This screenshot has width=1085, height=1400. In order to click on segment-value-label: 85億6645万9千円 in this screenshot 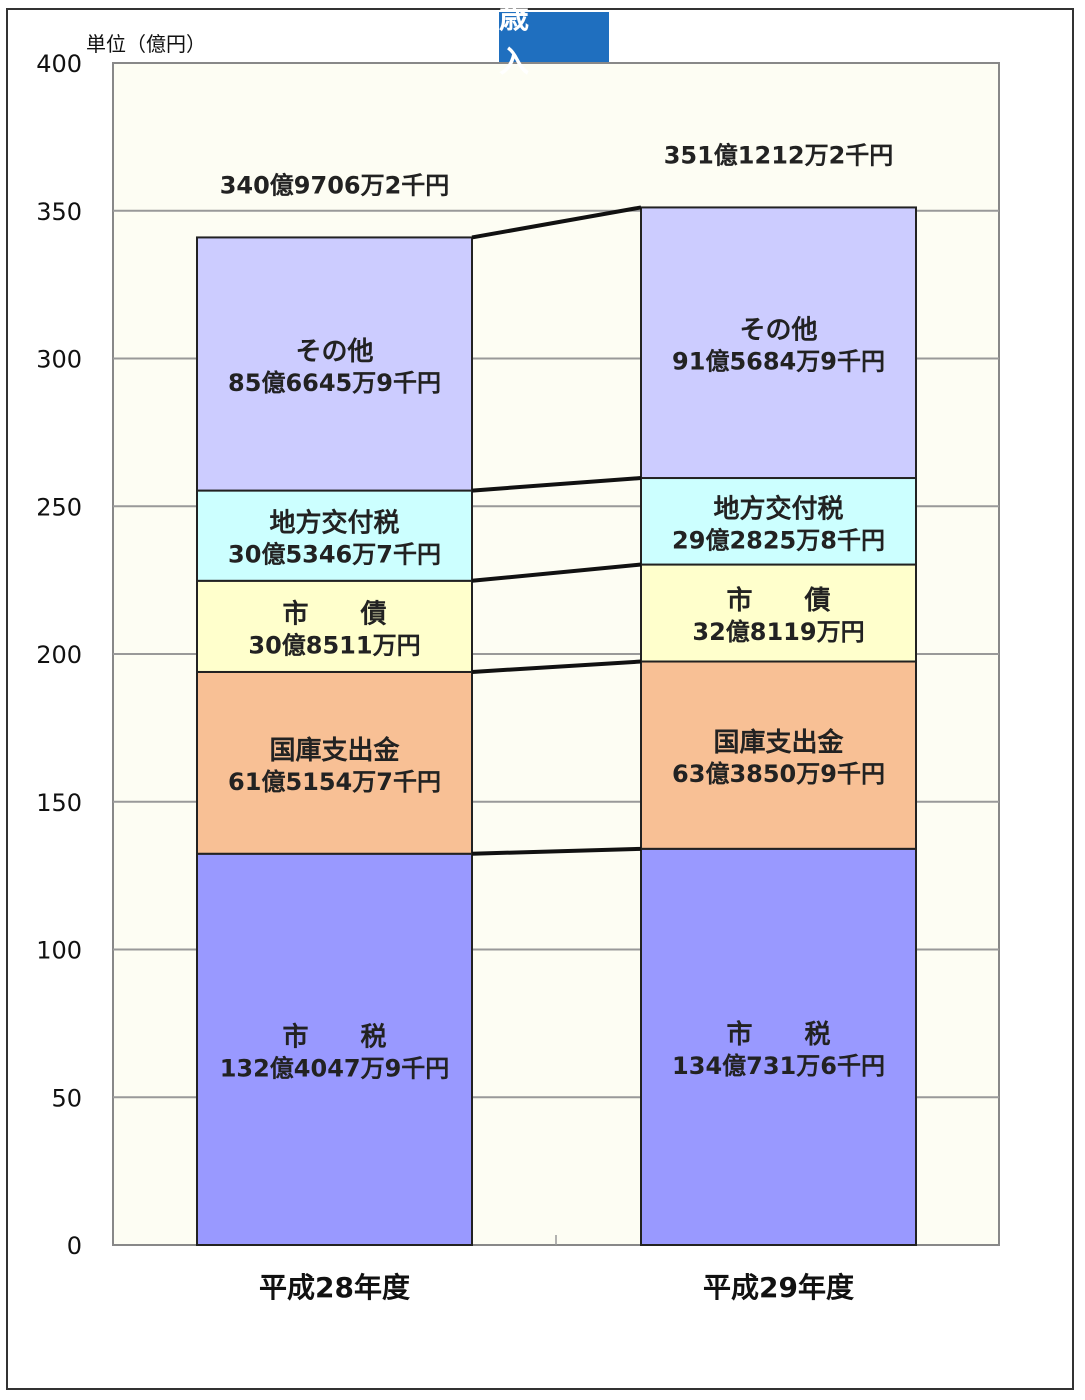, I will do `click(334, 383)`.